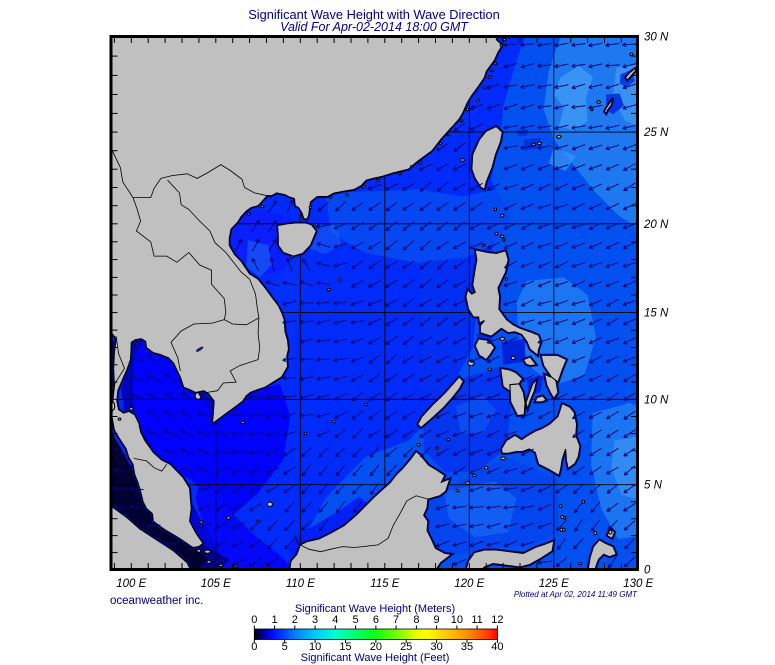 This screenshot has width=775, height=665. What do you see at coordinates (656, 133) in the screenshot?
I see `svg-text: 25 N` at bounding box center [656, 133].